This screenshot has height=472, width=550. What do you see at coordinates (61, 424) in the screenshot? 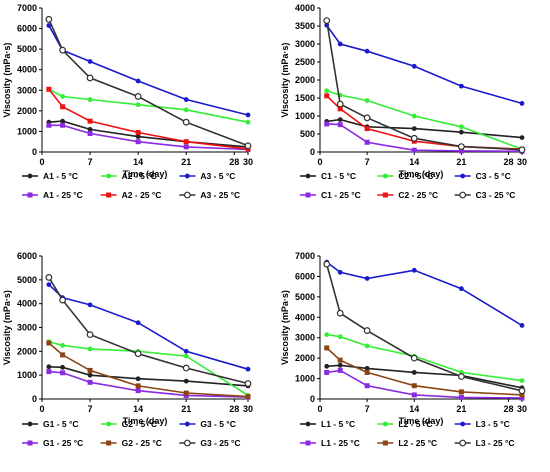
I see `legend-label: G1 - 5 °C` at bounding box center [61, 424].